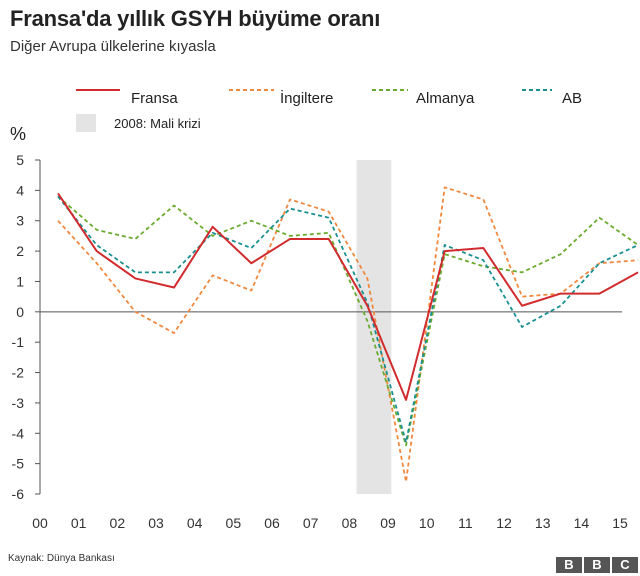 This screenshot has height=576, width=640. Describe the element at coordinates (620, 523) in the screenshot. I see `x-tick-label: 15` at that location.